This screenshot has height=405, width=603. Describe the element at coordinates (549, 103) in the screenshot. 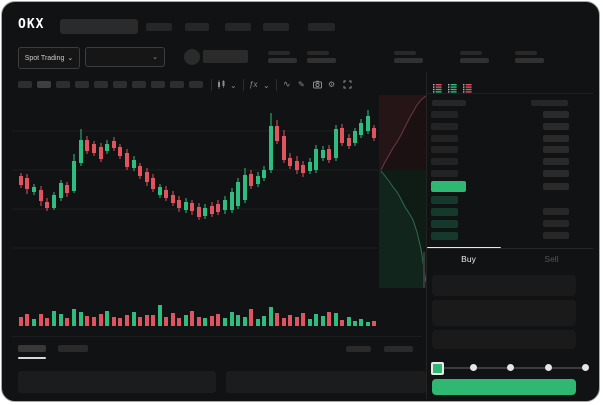

I see `orderbook-col-header-amount` at that location.